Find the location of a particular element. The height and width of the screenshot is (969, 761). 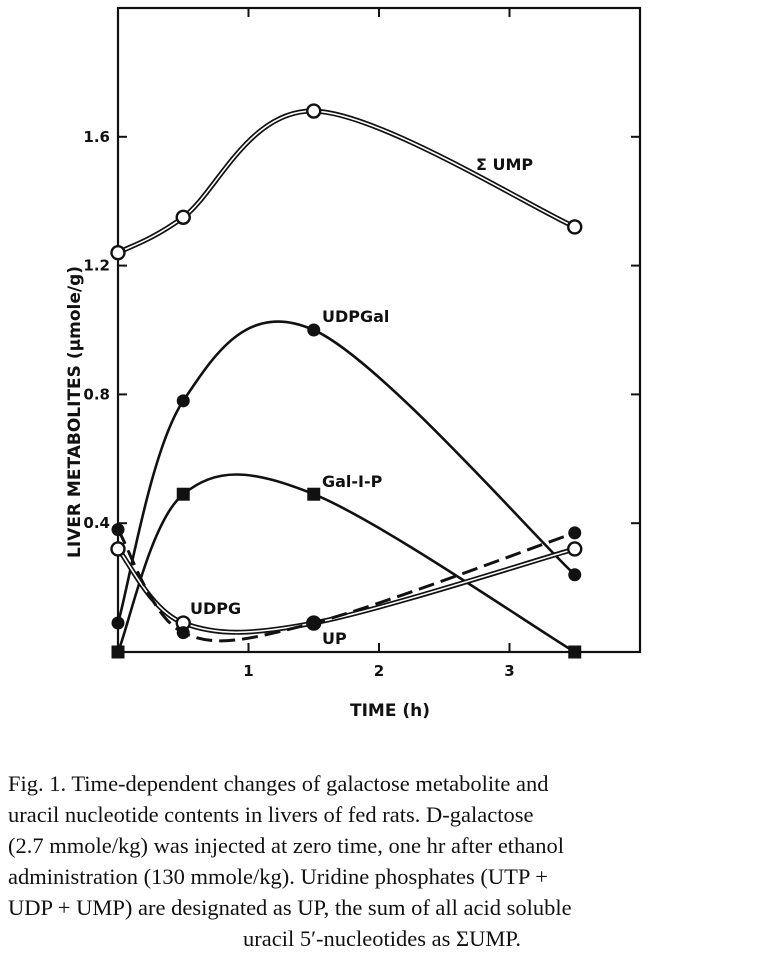

series-0-label: Σ UMP is located at coordinates (504, 164).